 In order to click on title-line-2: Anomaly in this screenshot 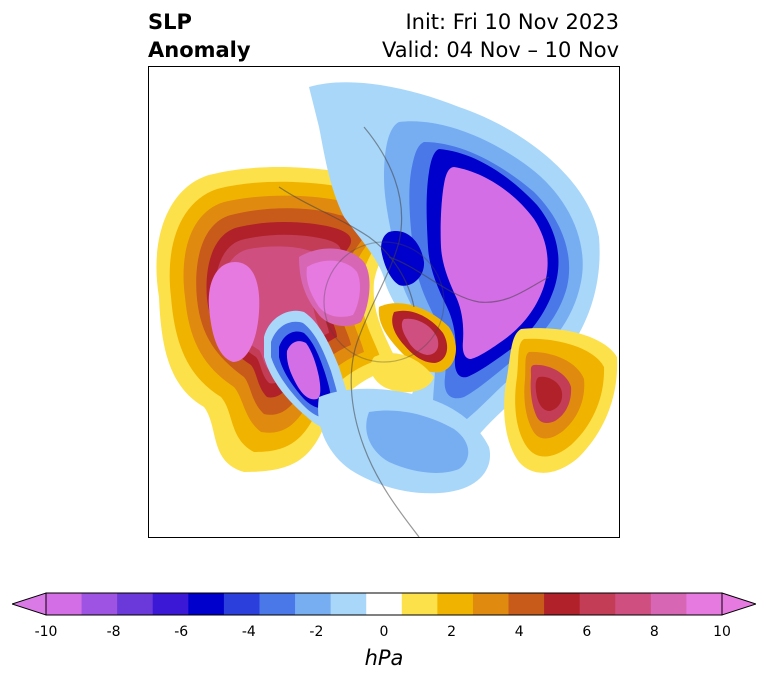, I will do `click(199, 50)`.